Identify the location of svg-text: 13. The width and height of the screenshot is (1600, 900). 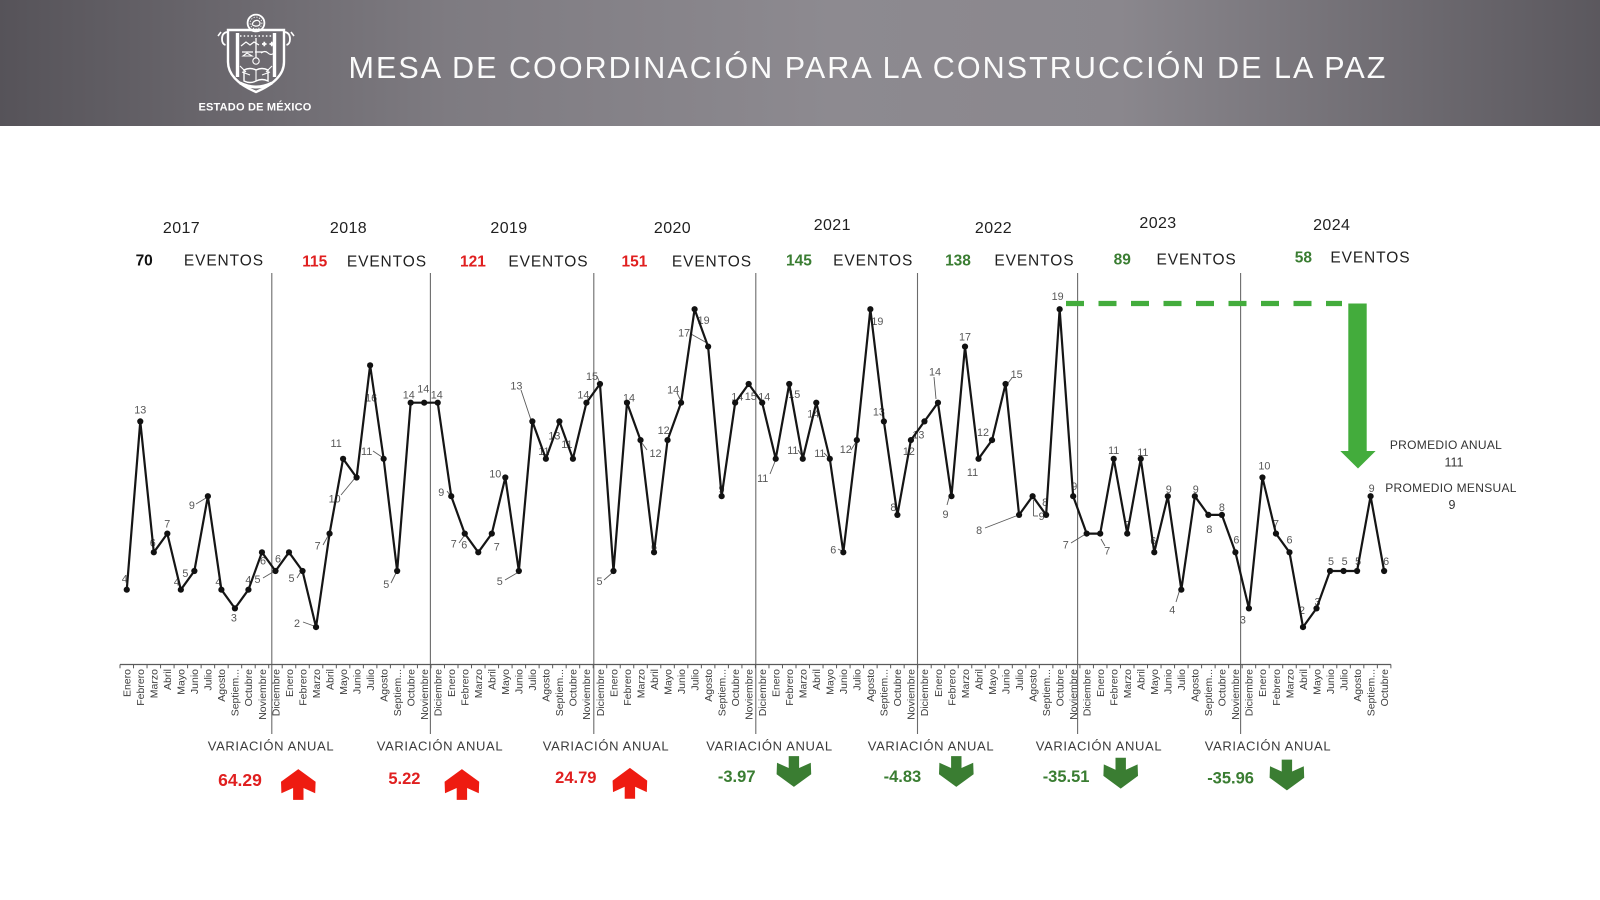
(140, 410).